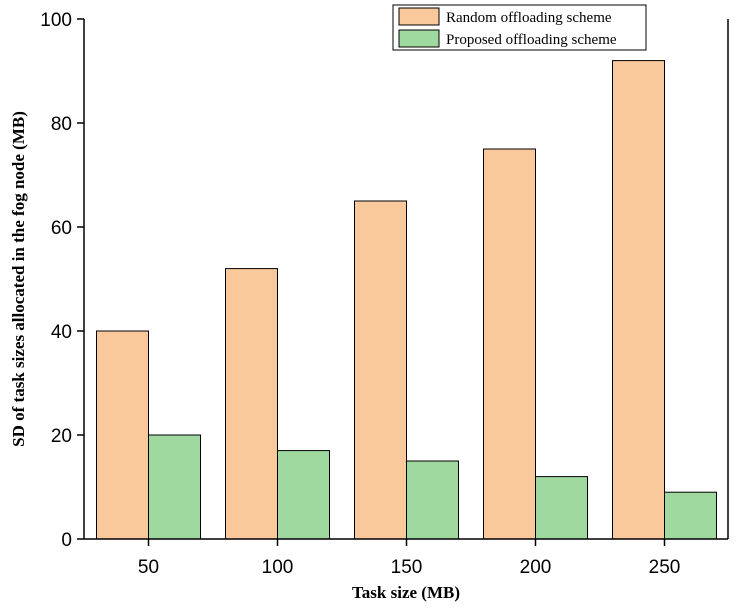  What do you see at coordinates (148, 567) in the screenshot?
I see `x-tick-label: 50` at bounding box center [148, 567].